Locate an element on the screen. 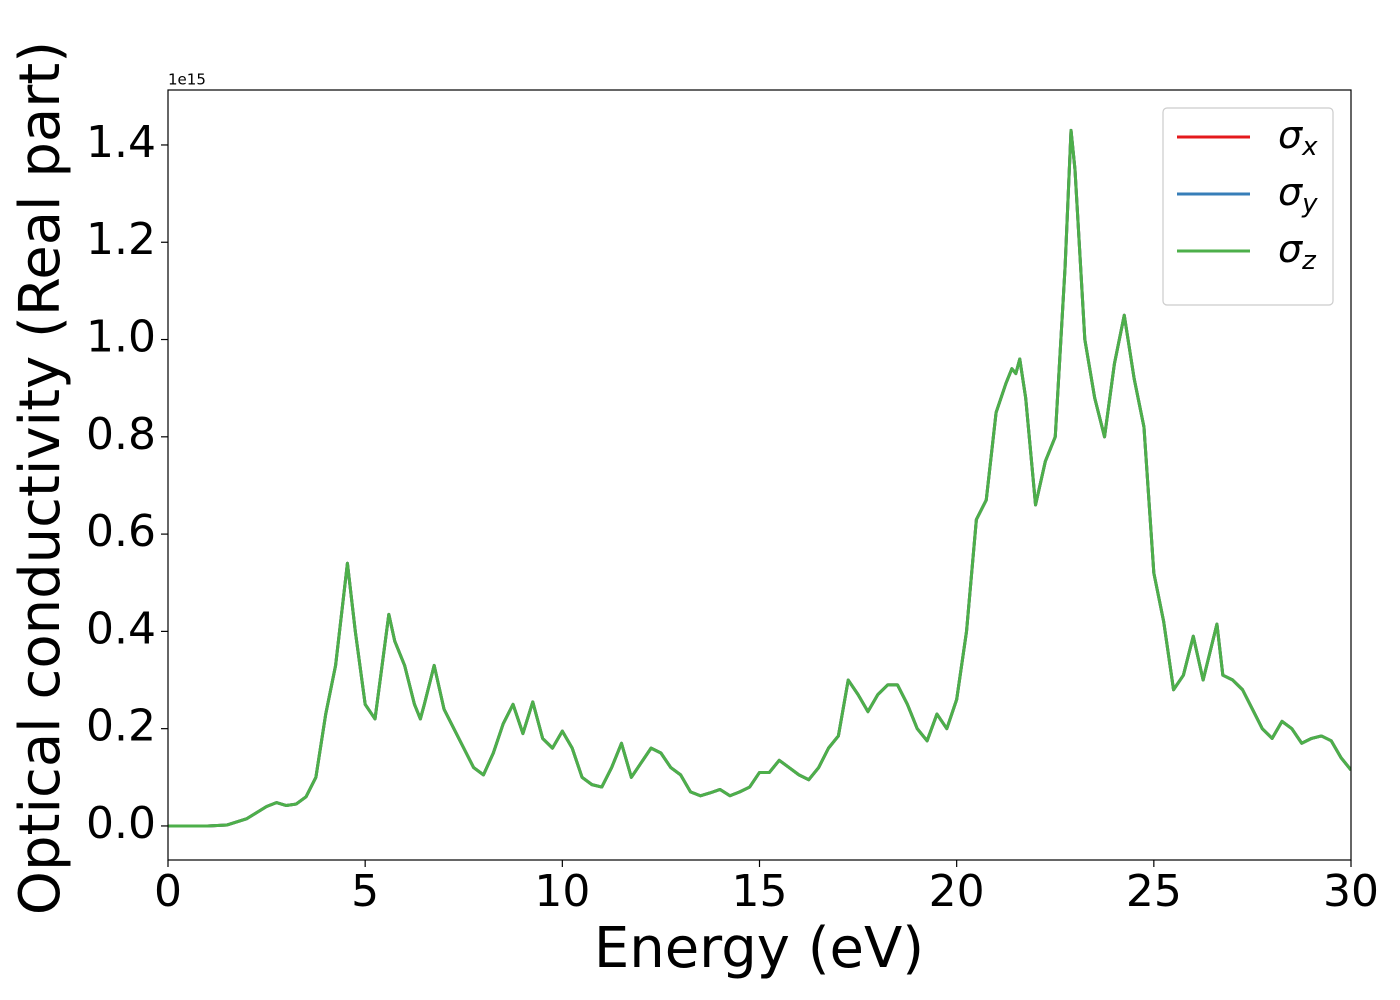  x-tick-label: 0 is located at coordinates (168, 891).